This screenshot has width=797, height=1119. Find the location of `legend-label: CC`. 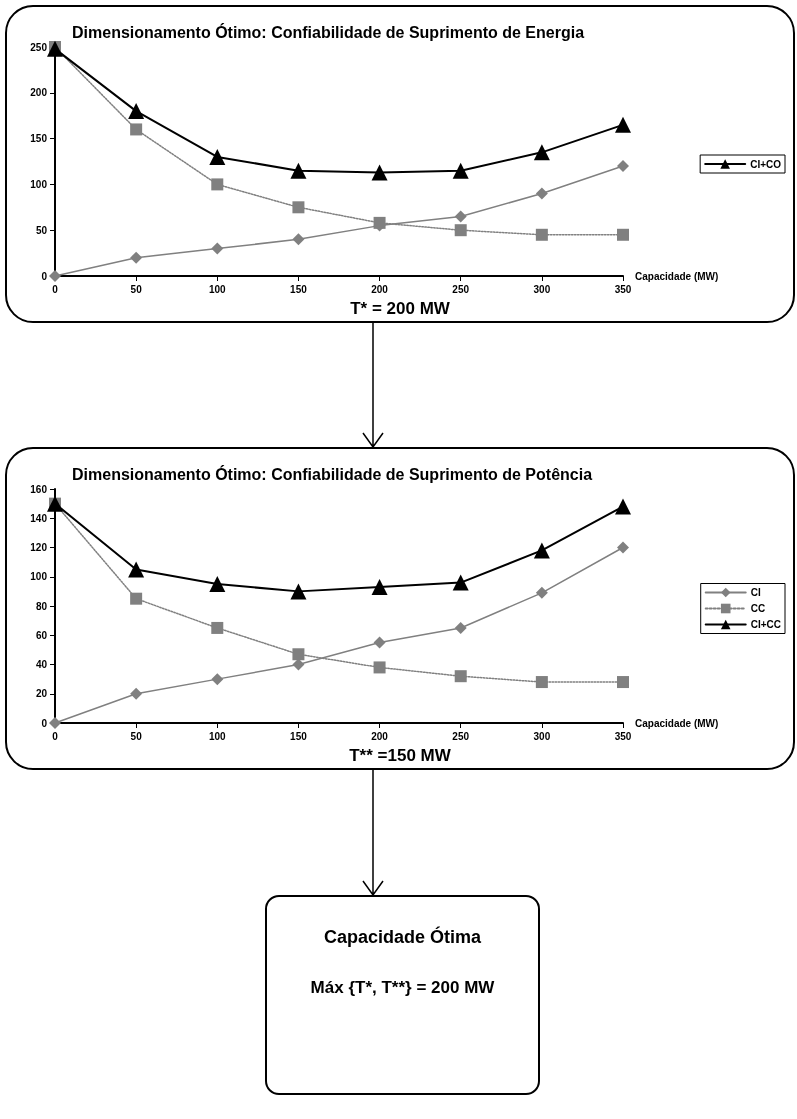

legend-label: CC is located at coordinates (758, 608).